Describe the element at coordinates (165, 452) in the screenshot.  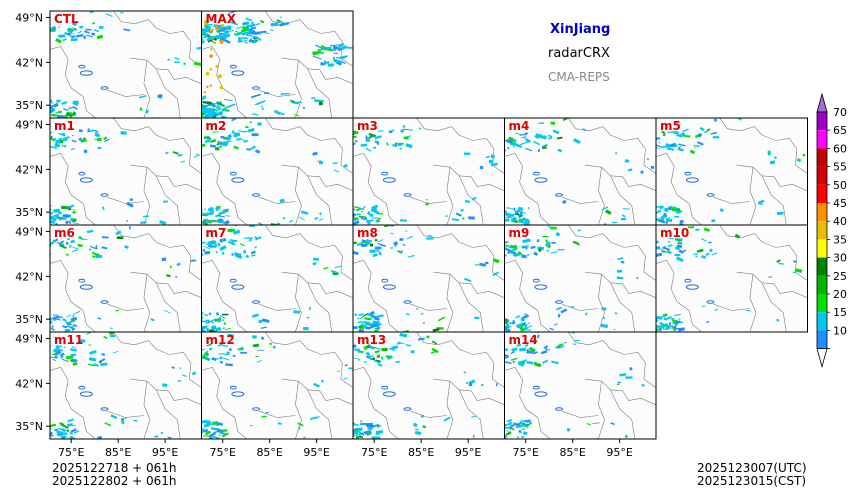
I see `lon-tick-label: 95°E` at that location.